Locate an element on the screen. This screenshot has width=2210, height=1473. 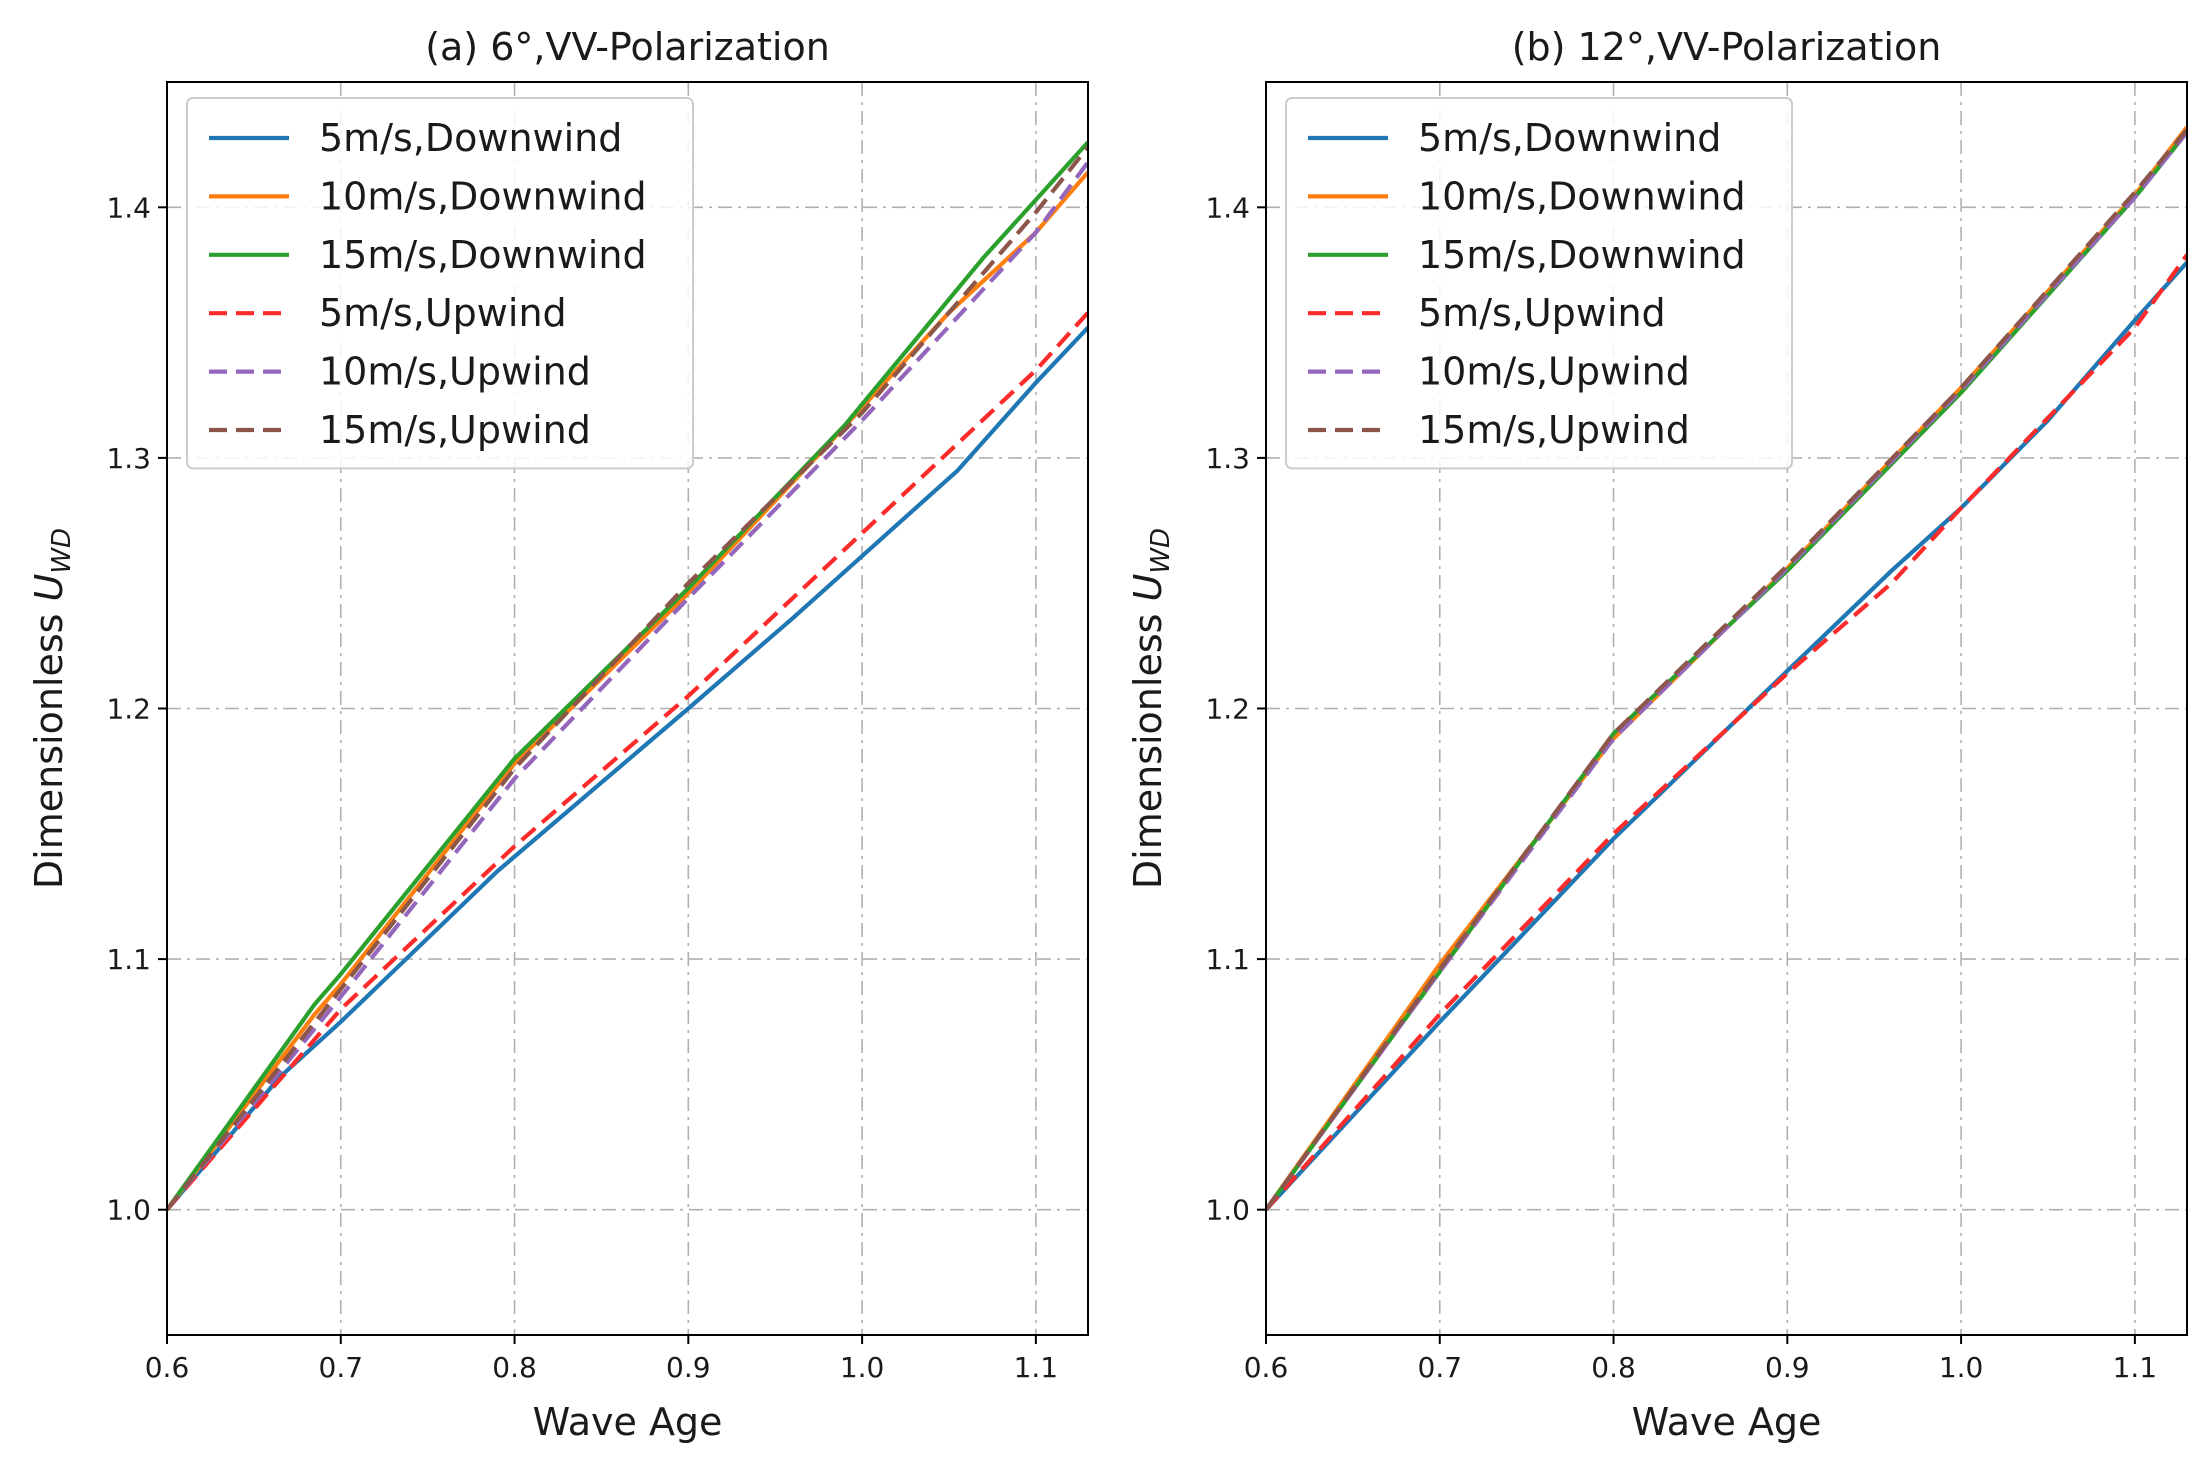
chart-title: (a) 6°,VV-Polarization is located at coordinates (627, 47).